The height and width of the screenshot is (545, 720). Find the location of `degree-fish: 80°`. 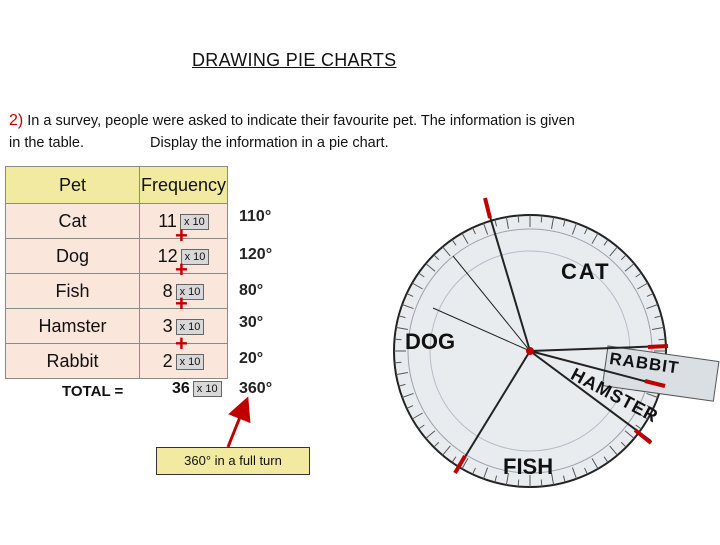

degree-fish: 80° is located at coordinates (251, 290).